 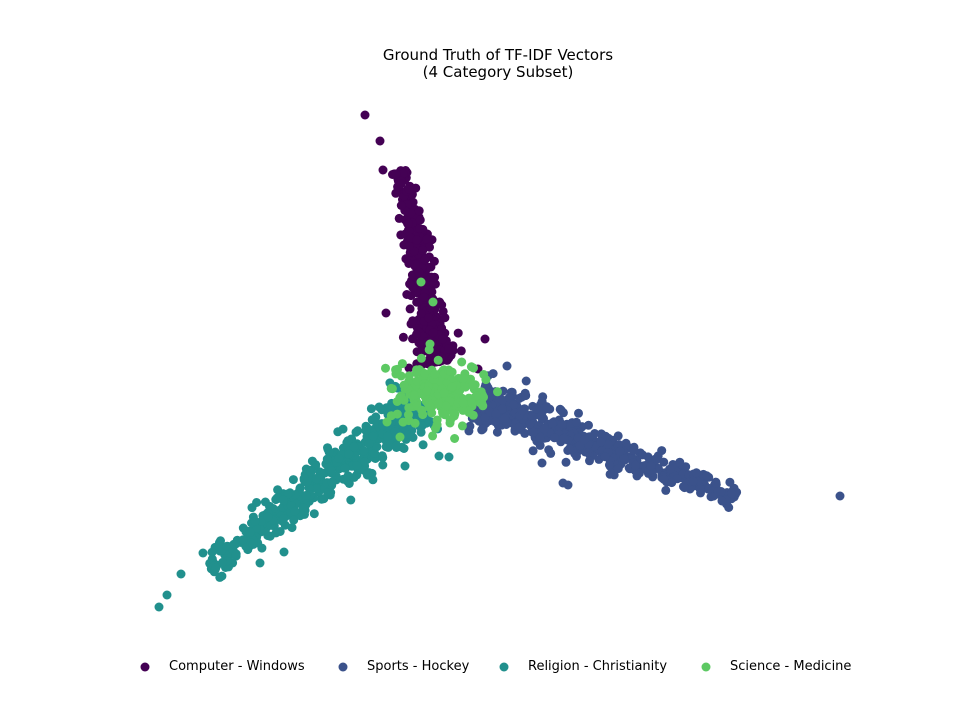 What do you see at coordinates (418, 666) in the screenshot?
I see `legend-label-sports-hockey: Sports - Hockey` at bounding box center [418, 666].